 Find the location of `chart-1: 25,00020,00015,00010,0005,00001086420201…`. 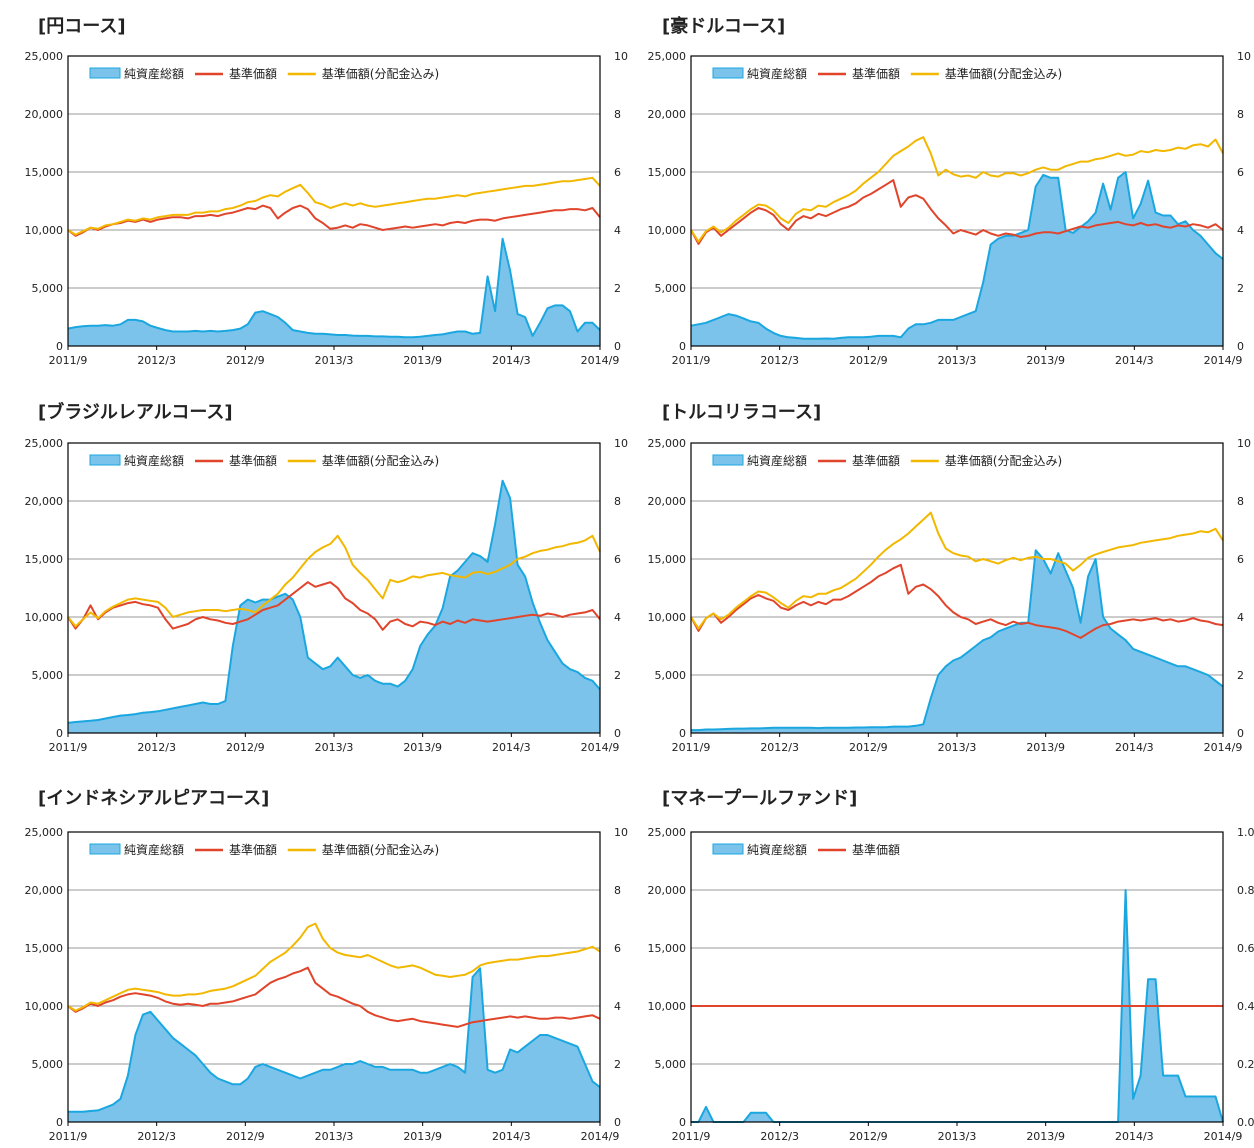

chart-1: 25,00020,00015,00010,0005,00001086420201… is located at coordinates (950, 208).